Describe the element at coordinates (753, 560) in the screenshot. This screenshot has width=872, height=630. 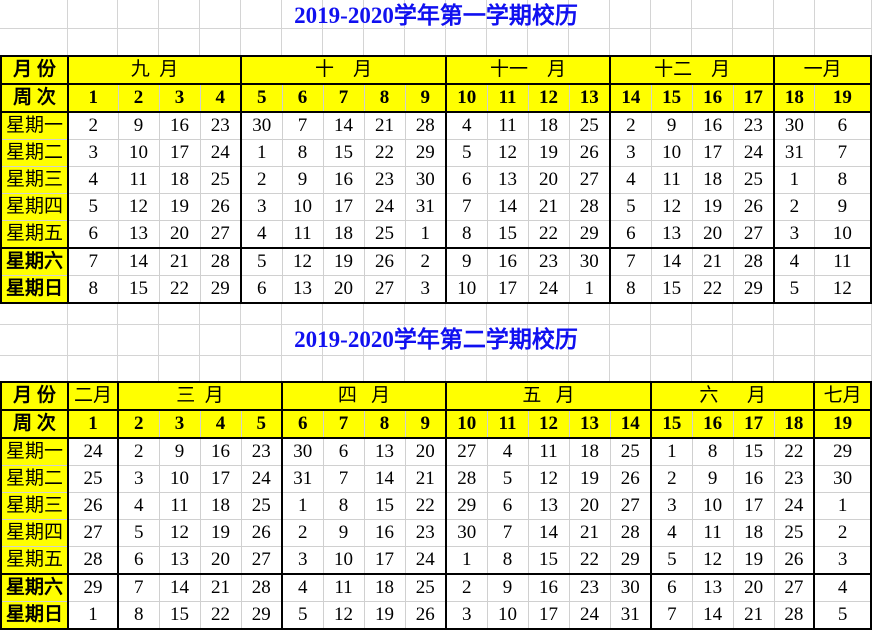
I see `day-cell: 19` at that location.